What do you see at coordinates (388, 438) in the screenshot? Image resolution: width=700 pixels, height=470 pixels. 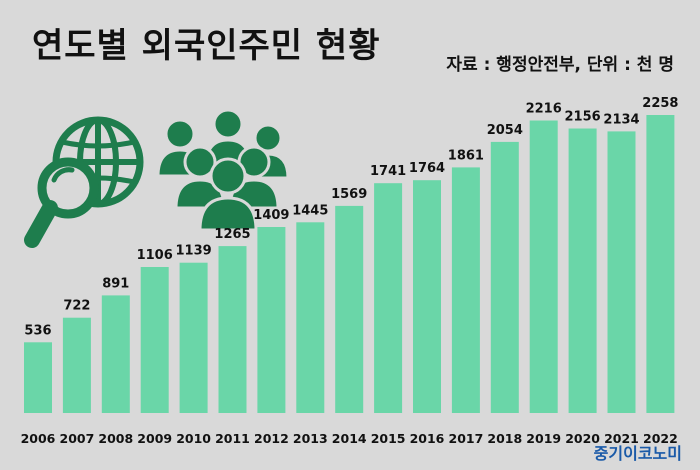 I see `category-label-2015: 2015` at bounding box center [388, 438].